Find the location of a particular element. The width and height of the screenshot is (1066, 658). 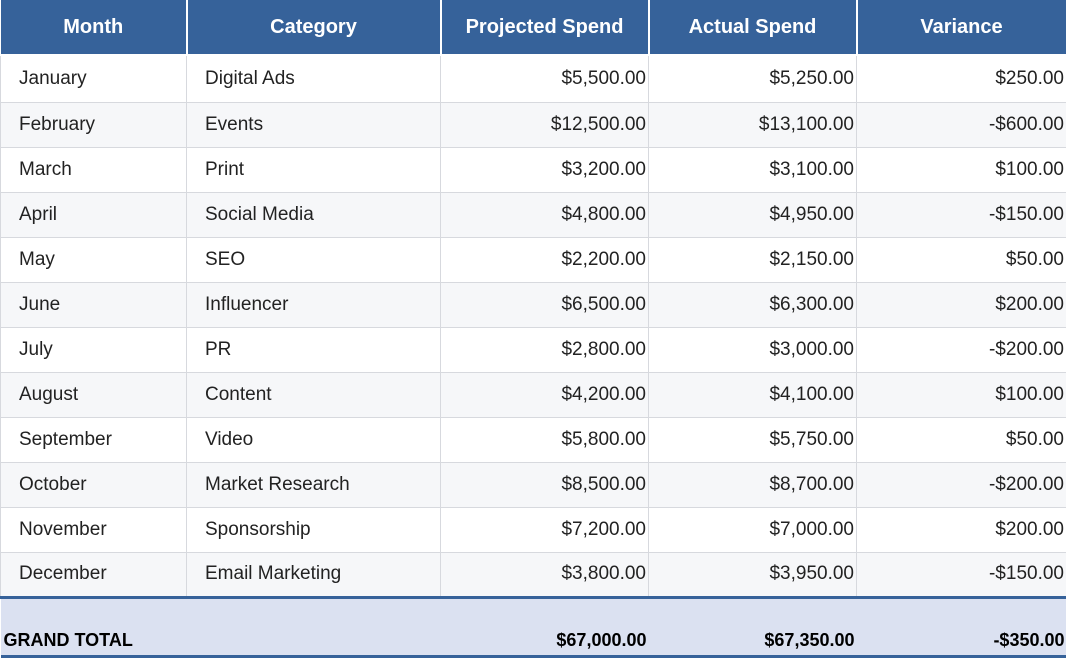

cell-category: Market Research is located at coordinates (314, 484).